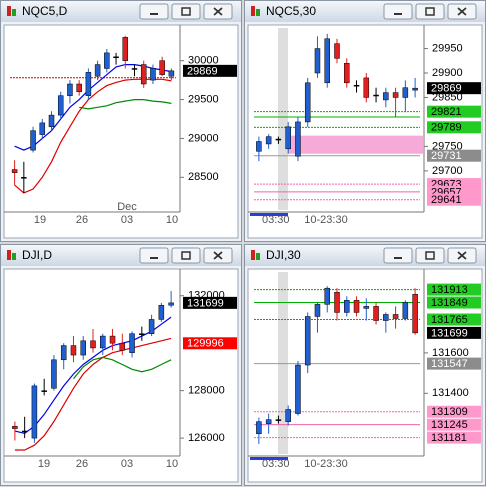 The width and height of the screenshot is (486, 487). Describe the element at coordinates (206, 391) in the screenshot. I see `y-tick-label: 128000` at that location.